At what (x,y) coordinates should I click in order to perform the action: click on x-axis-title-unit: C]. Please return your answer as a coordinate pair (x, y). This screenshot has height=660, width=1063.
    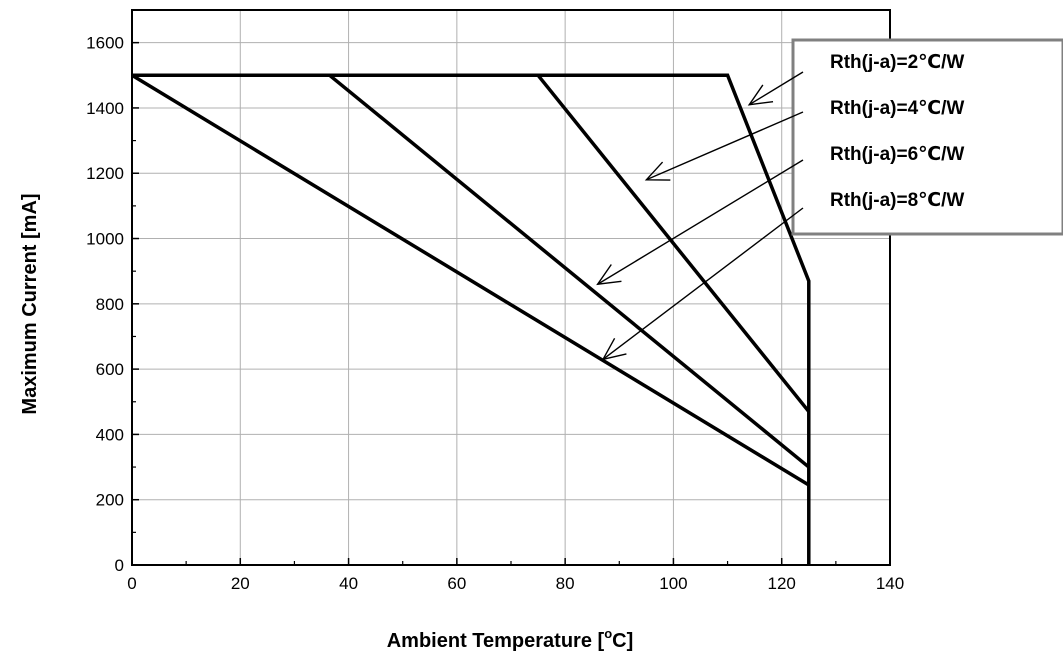
    Looking at the image, I should click on (622, 641).